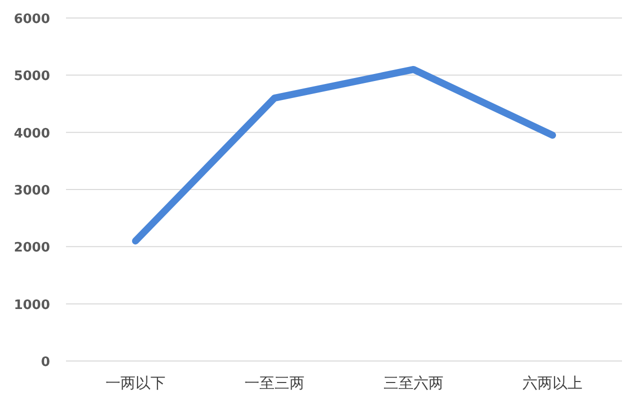  What do you see at coordinates (414, 383) in the screenshot?
I see `x-tick-label: 三至六两` at bounding box center [414, 383].